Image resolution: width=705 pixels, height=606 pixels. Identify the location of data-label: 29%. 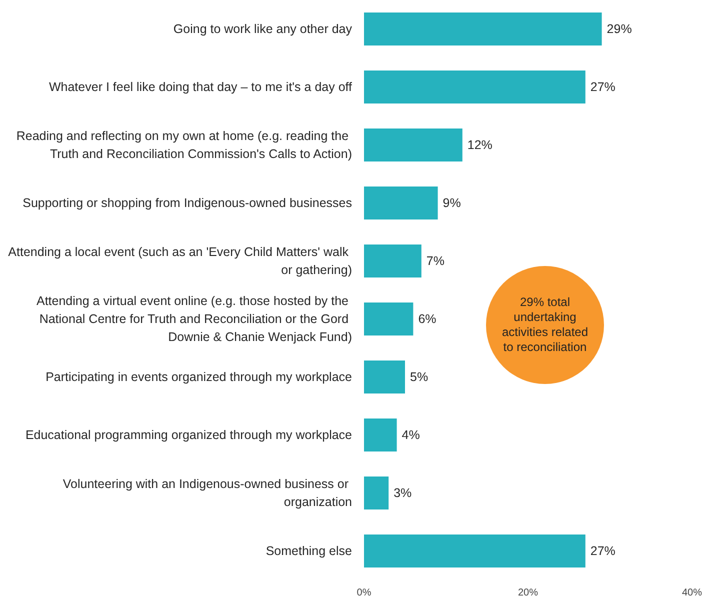
(619, 29).